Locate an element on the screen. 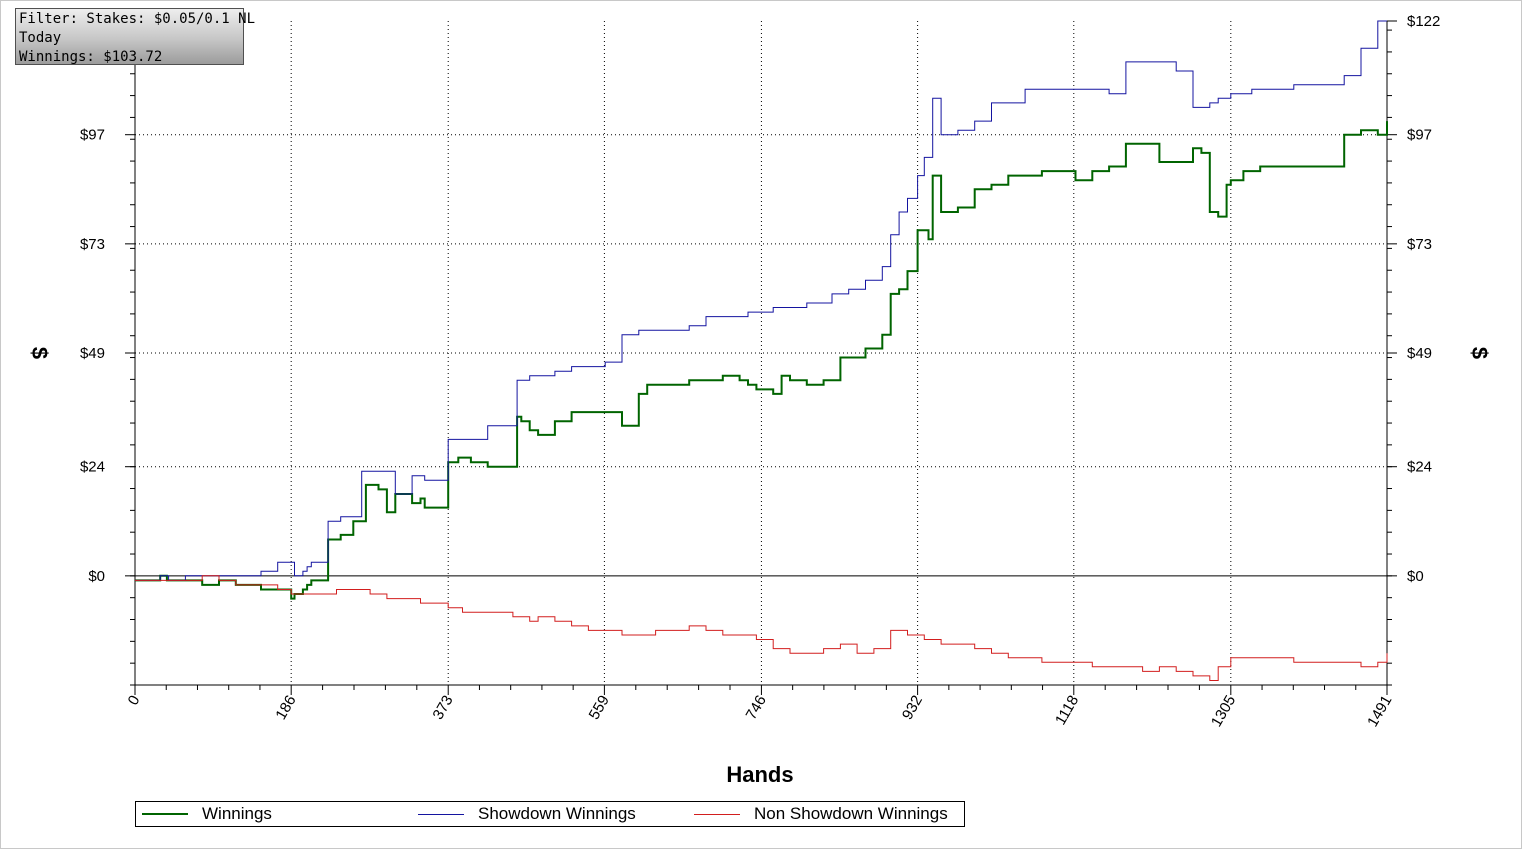  y-tick-label-left: $49 is located at coordinates (92, 353).